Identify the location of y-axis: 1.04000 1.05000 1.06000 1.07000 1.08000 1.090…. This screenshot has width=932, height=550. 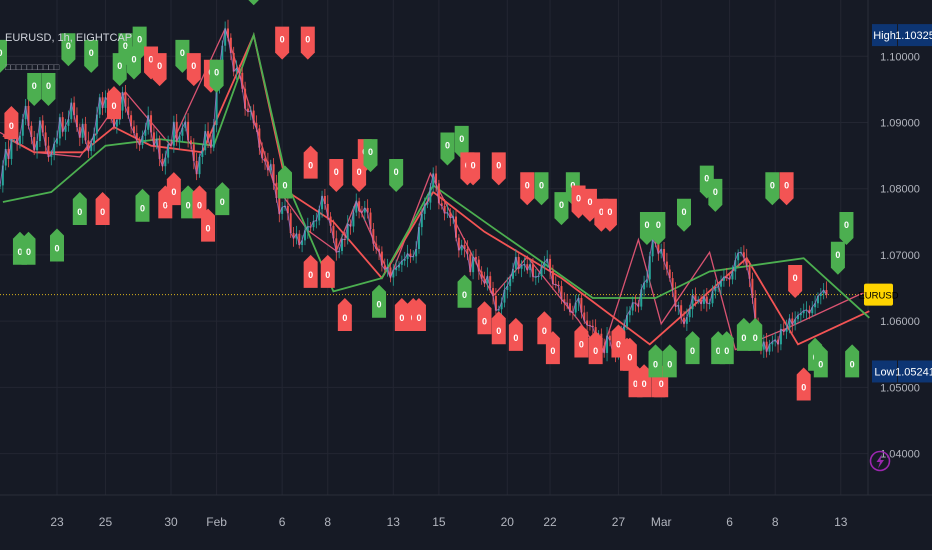
(900, 255).